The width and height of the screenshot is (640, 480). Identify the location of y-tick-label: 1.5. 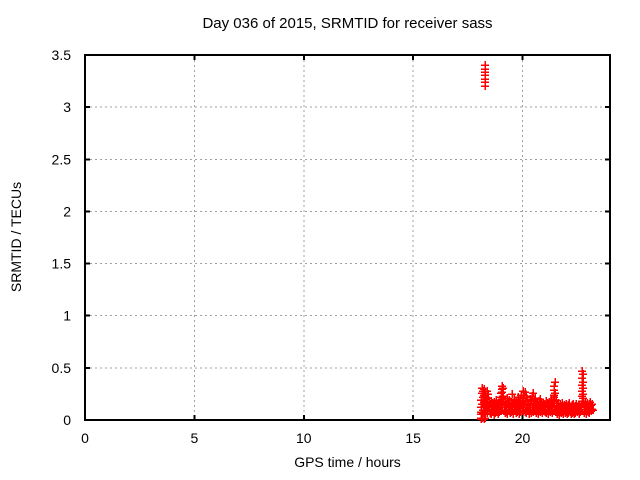
(62, 264).